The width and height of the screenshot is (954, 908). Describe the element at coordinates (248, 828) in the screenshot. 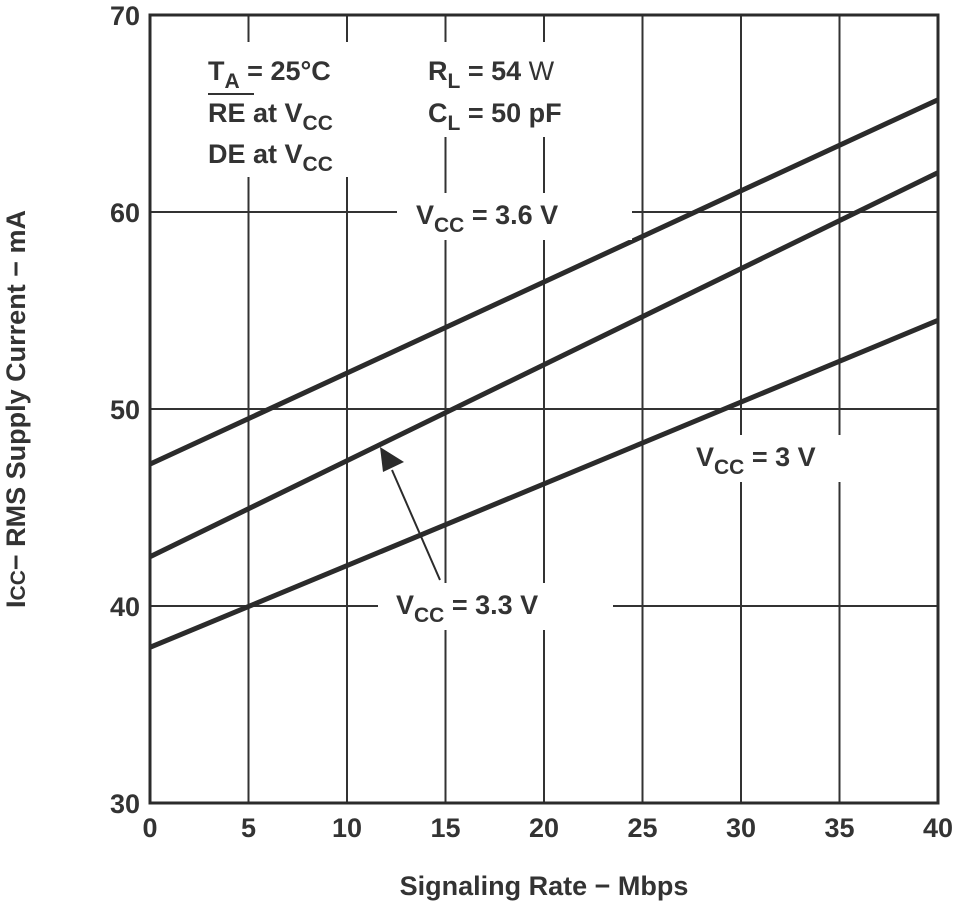

I see `x-tick-label: 5` at that location.